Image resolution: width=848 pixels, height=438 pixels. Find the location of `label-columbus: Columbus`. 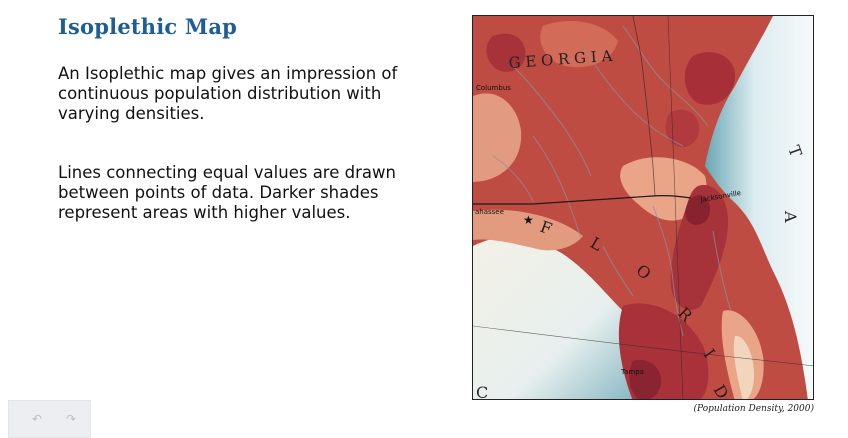

label-columbus: Columbus is located at coordinates (493, 88).